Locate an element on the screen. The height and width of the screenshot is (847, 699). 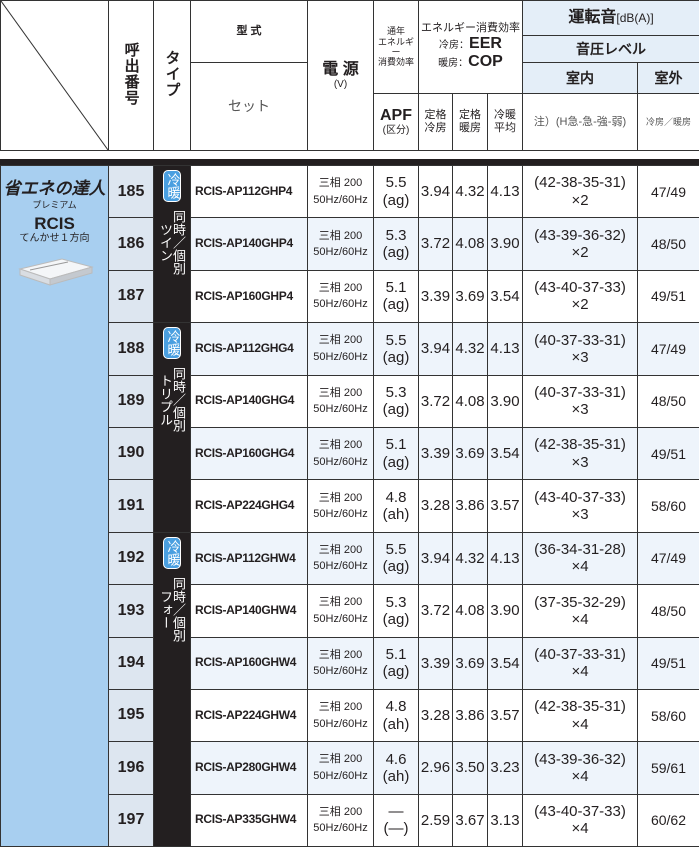
indoor-count: ×3 is located at coordinates (580, 462).